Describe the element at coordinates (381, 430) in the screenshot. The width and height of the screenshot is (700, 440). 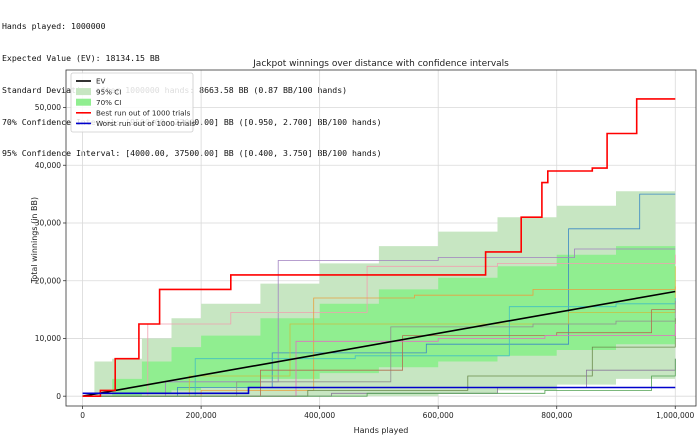
I see `x-axis-label: Hands played` at that location.